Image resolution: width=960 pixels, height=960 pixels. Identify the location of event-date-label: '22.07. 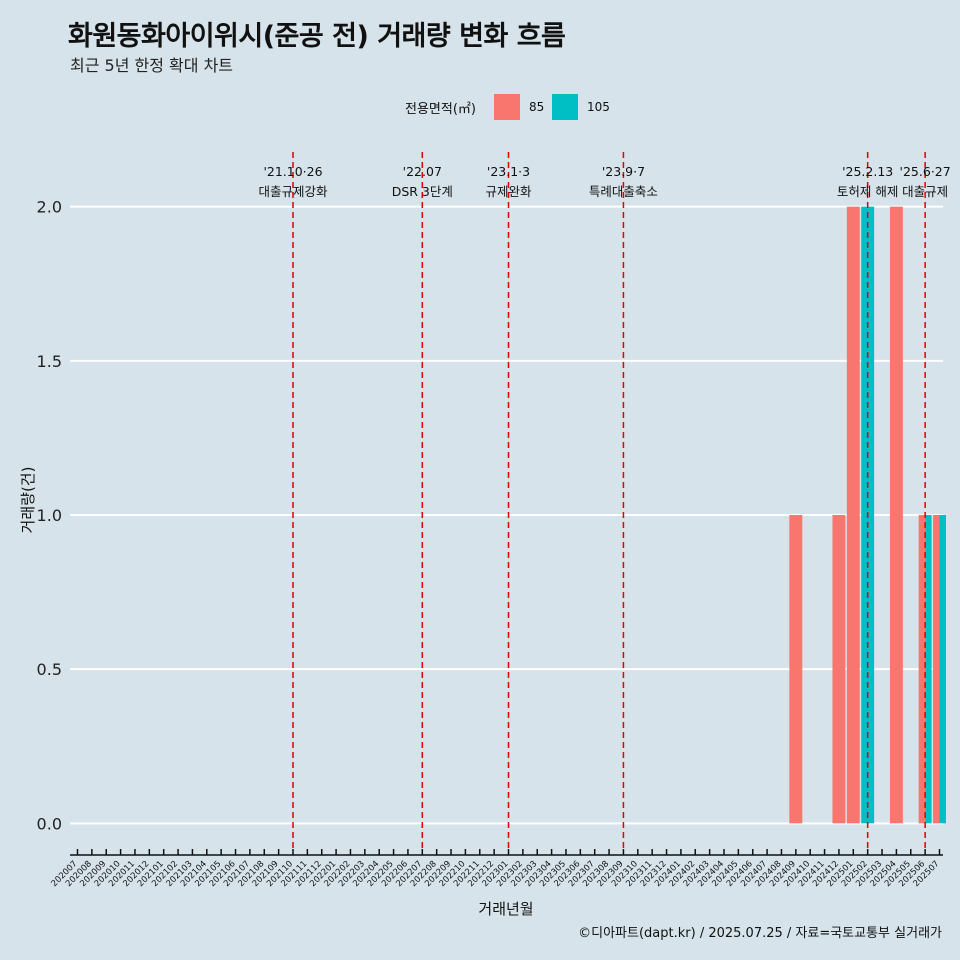
(422, 171).